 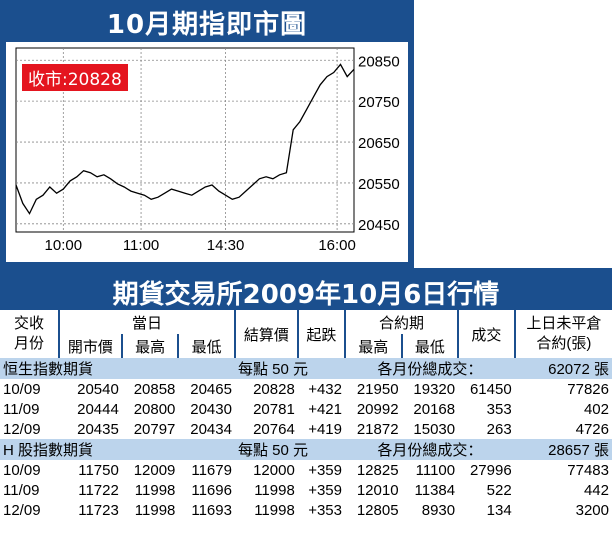 What do you see at coordinates (377, 389) in the screenshot?
I see `table-cell: 21950` at bounding box center [377, 389].